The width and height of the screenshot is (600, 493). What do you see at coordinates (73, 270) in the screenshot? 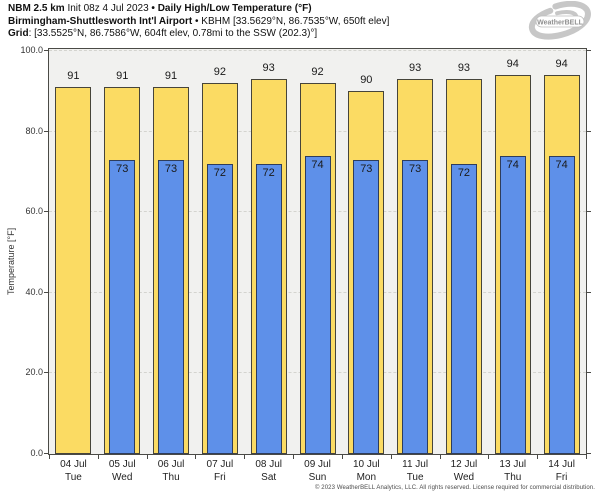
I see `high-bar` at bounding box center [73, 270].